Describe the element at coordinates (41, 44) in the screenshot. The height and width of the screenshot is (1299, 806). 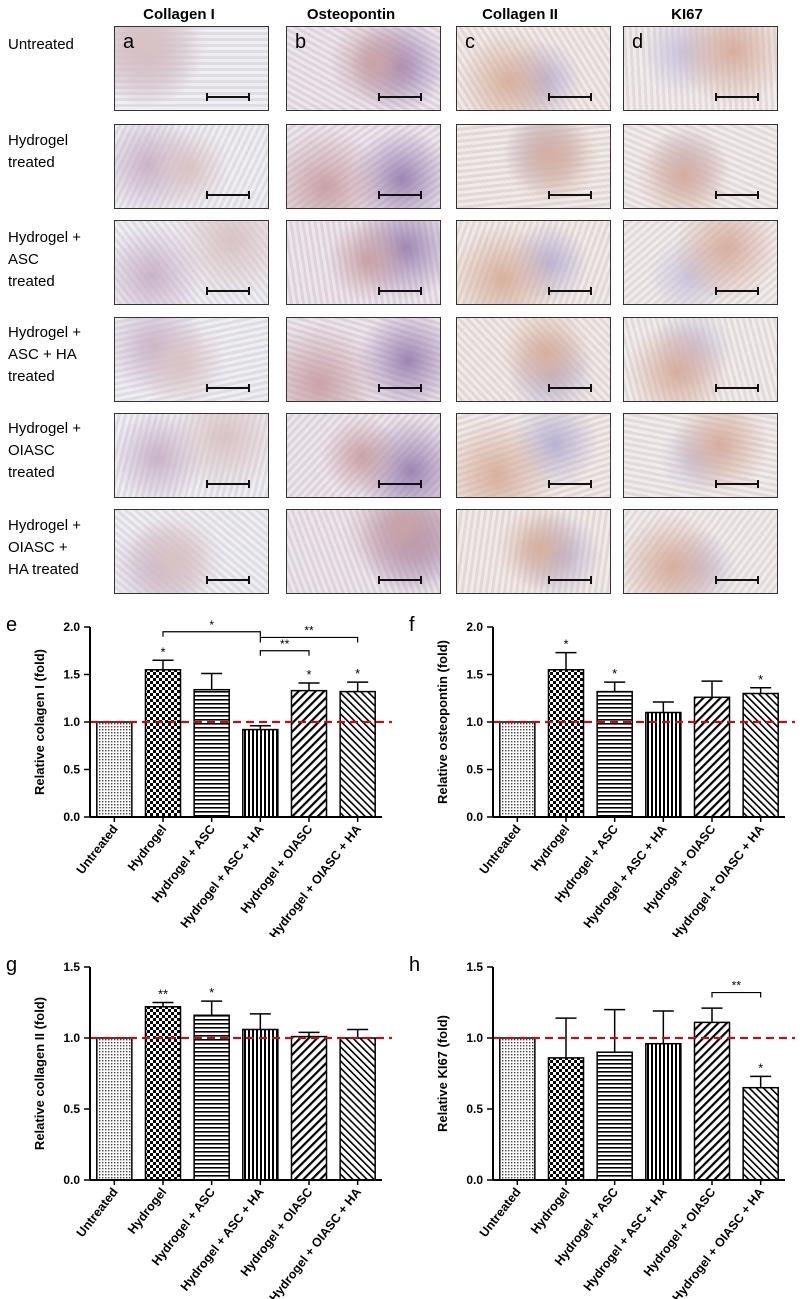
I see `row-label-untreated: Untreated` at that location.